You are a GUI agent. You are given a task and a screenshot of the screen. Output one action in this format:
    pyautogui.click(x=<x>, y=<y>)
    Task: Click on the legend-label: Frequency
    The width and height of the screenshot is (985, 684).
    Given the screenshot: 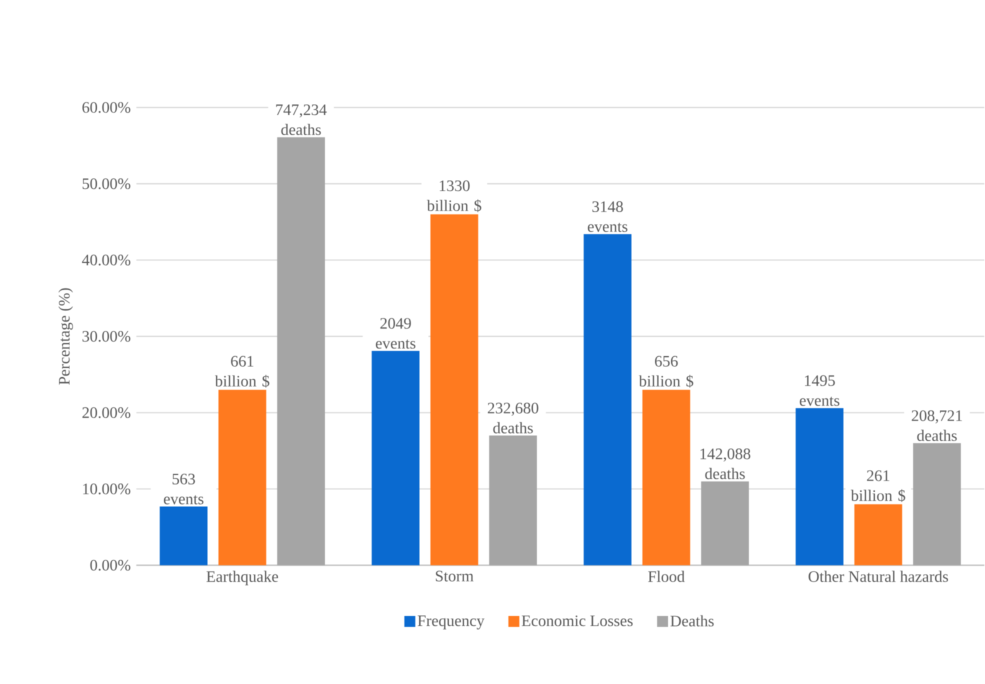 What is the action you would take?
    pyautogui.click(x=451, y=623)
    